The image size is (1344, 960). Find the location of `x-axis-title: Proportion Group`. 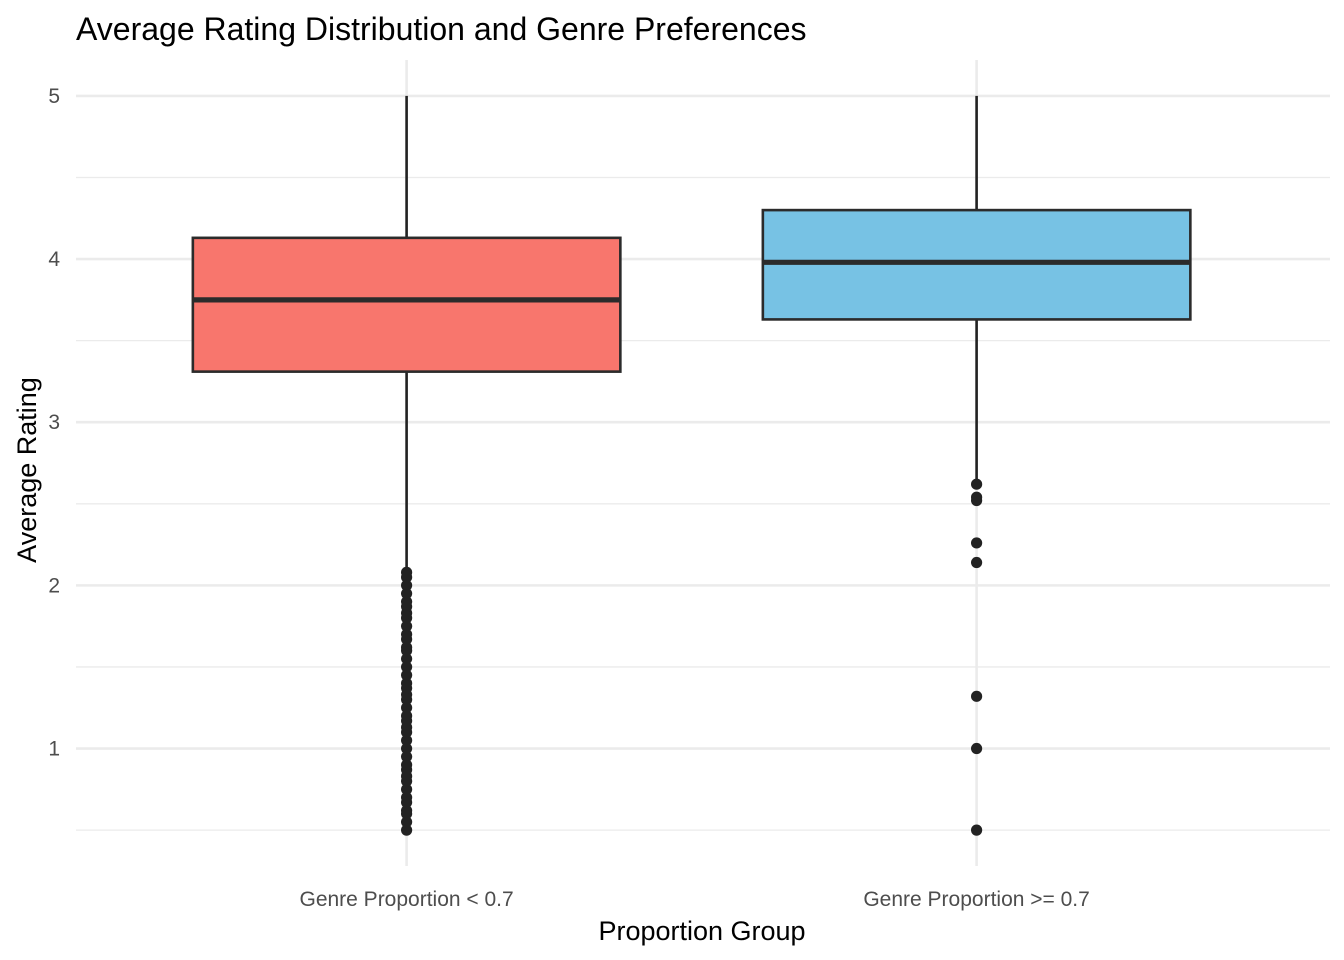

x-axis-title: Proportion Group is located at coordinates (701, 931).